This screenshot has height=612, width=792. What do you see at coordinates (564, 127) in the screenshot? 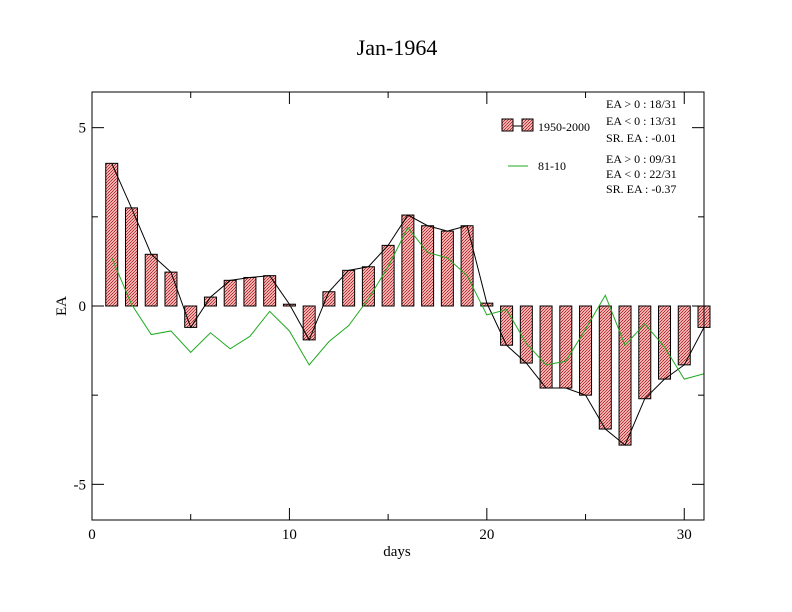
I see `legend-label-1950-2000: 1950-2000` at bounding box center [564, 127].